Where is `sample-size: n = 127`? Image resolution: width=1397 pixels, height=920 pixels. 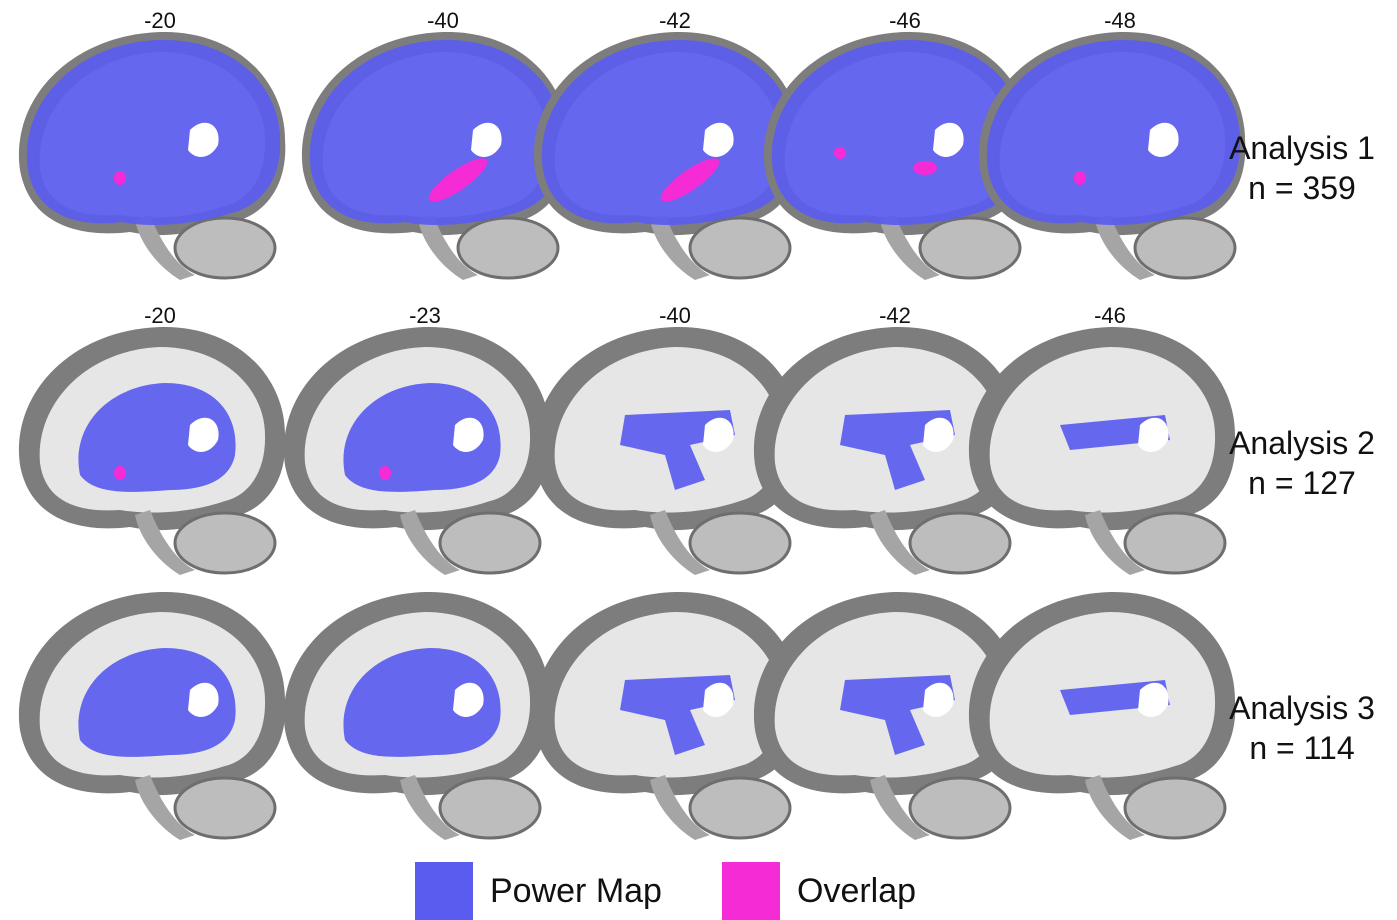
sample-size: n = 127 is located at coordinates (1302, 483).